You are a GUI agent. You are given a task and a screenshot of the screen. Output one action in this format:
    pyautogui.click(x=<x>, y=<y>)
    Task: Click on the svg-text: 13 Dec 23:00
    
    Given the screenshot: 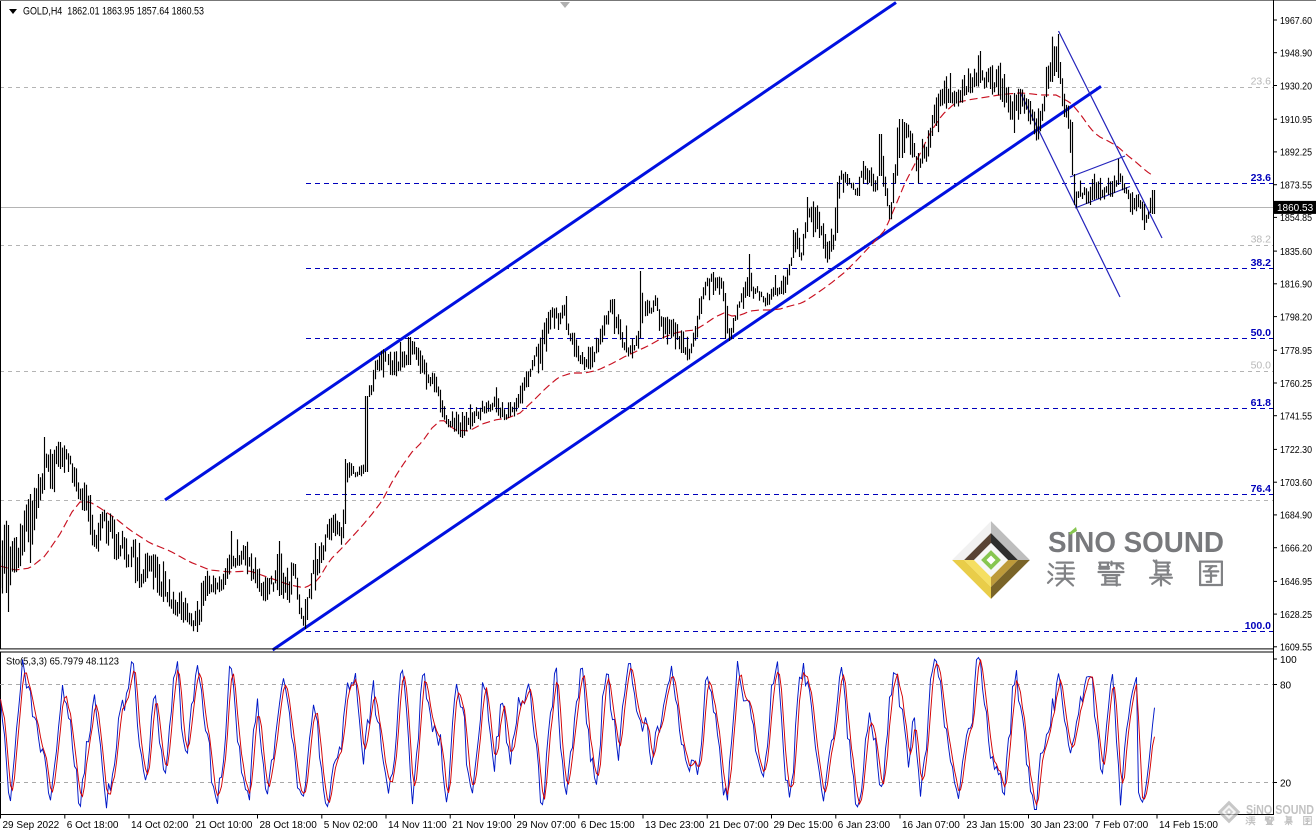 What is the action you would take?
    pyautogui.click(x=675, y=825)
    